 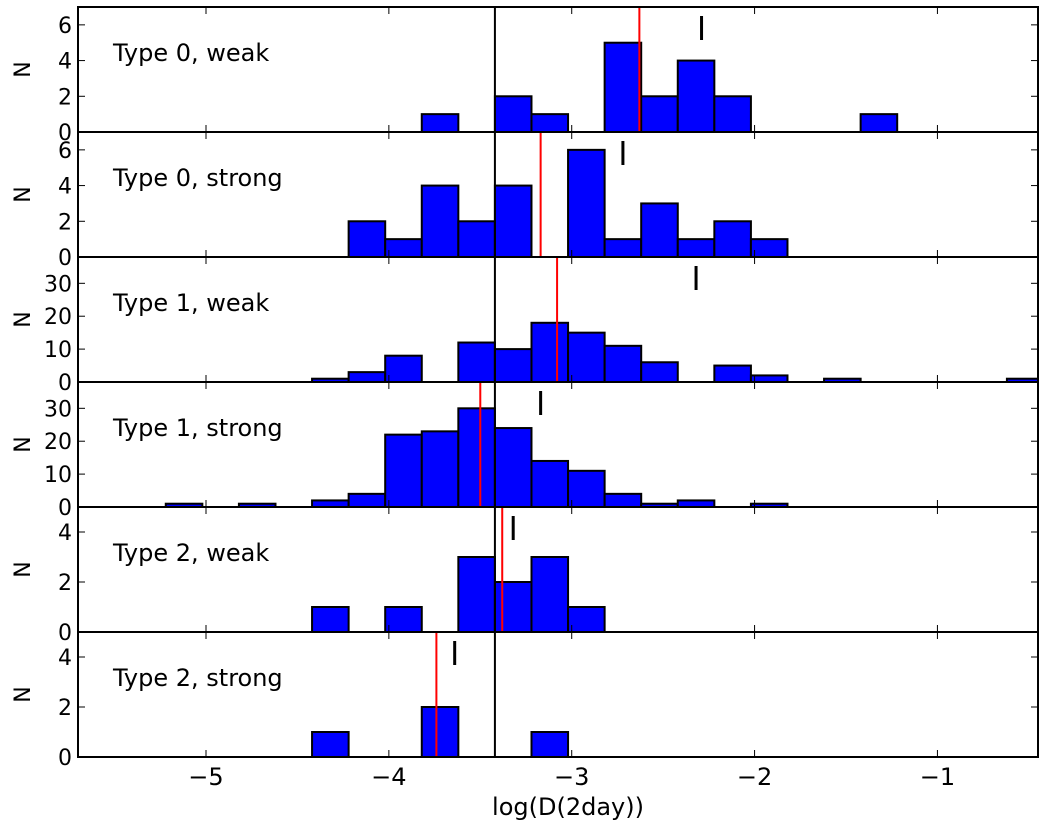 I want to click on panel-label: Type 1, weak, so click(x=190, y=303).